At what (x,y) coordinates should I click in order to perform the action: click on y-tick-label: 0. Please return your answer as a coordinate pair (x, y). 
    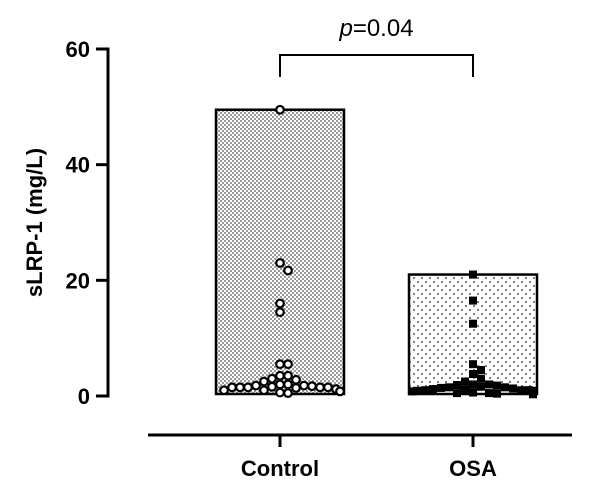
    Looking at the image, I should click on (84, 396).